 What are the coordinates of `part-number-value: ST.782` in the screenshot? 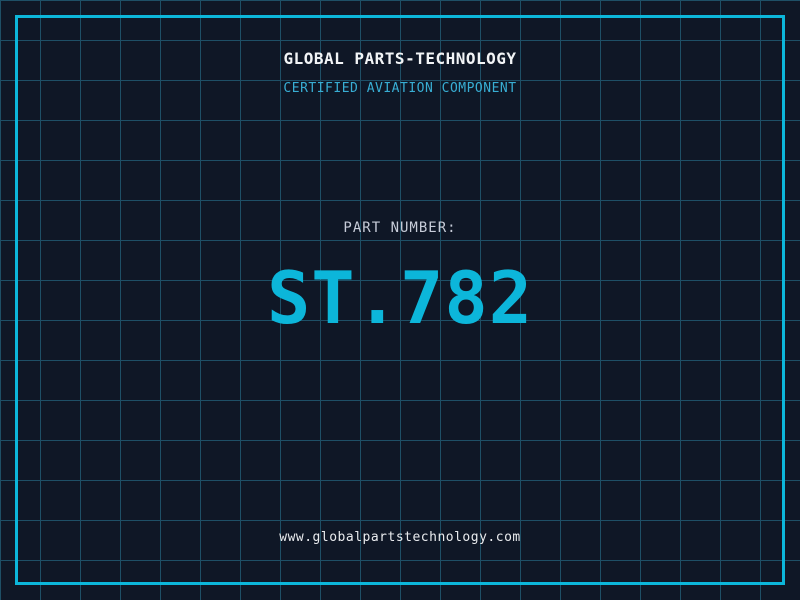 It's located at (400, 298).